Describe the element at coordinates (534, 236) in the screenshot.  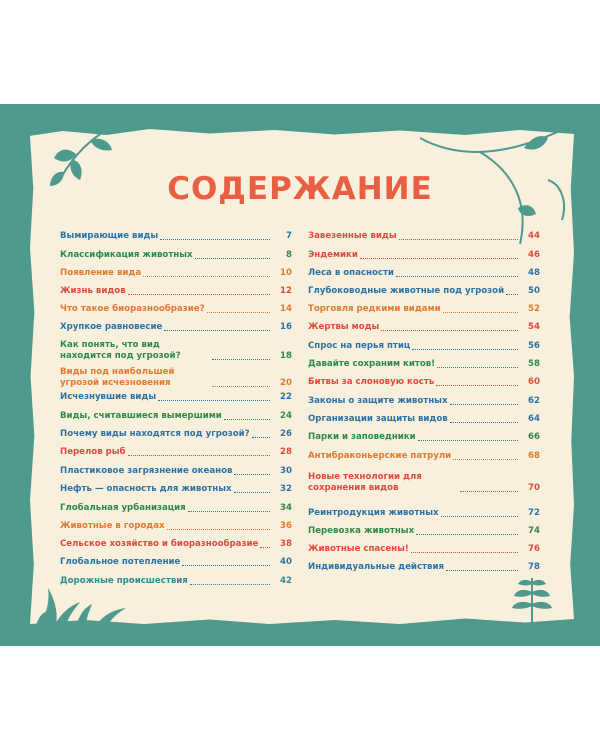
I see `toc-entry-page: 44` at that location.